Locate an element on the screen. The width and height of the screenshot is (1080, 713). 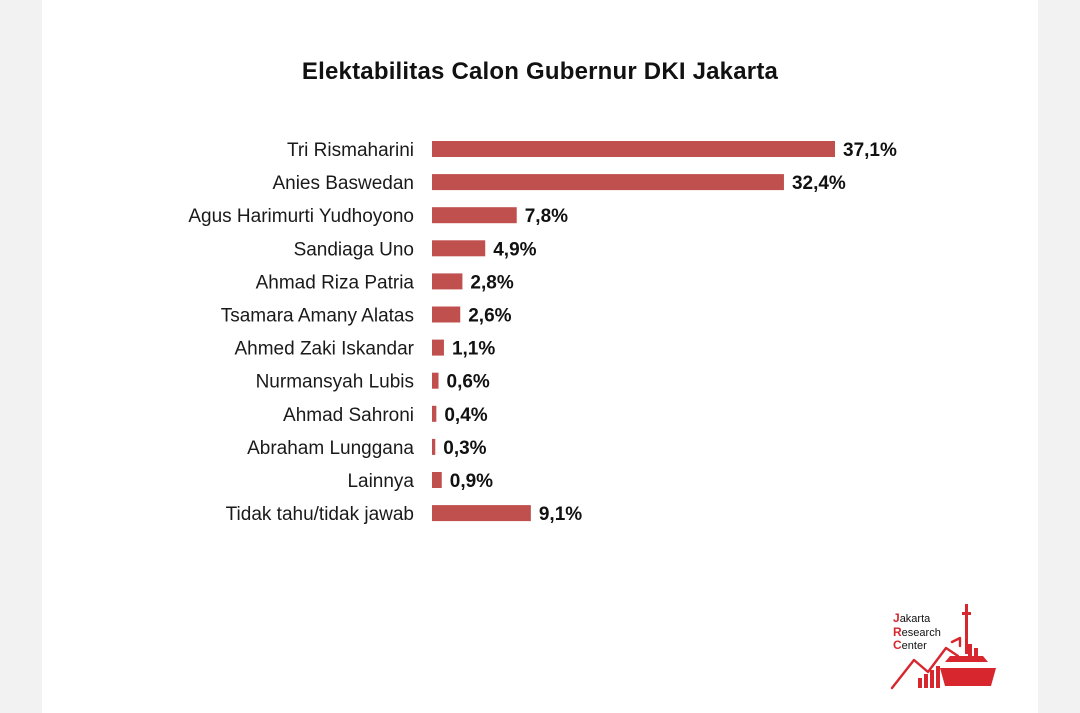
category-label: Nurmansyah Lubis is located at coordinates (335, 382).